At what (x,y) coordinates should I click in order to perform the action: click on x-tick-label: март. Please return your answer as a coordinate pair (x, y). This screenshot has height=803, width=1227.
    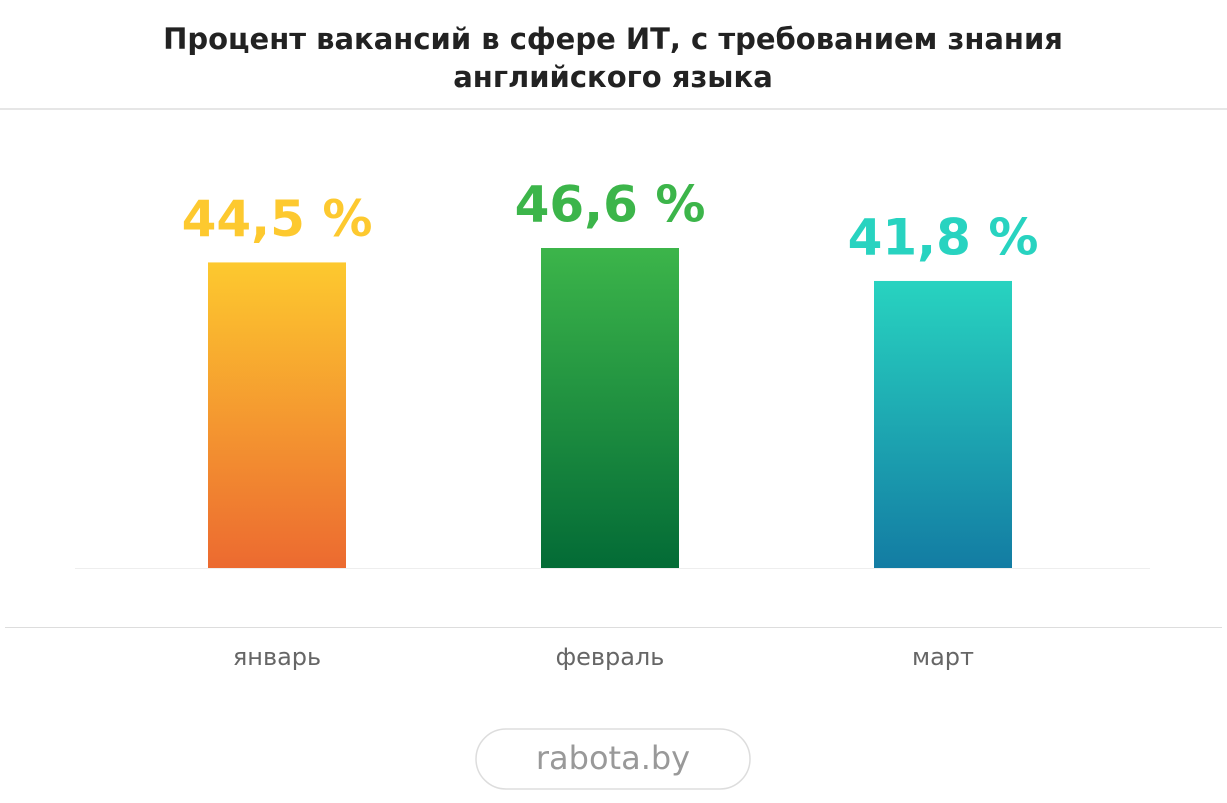
    Looking at the image, I should click on (943, 657).